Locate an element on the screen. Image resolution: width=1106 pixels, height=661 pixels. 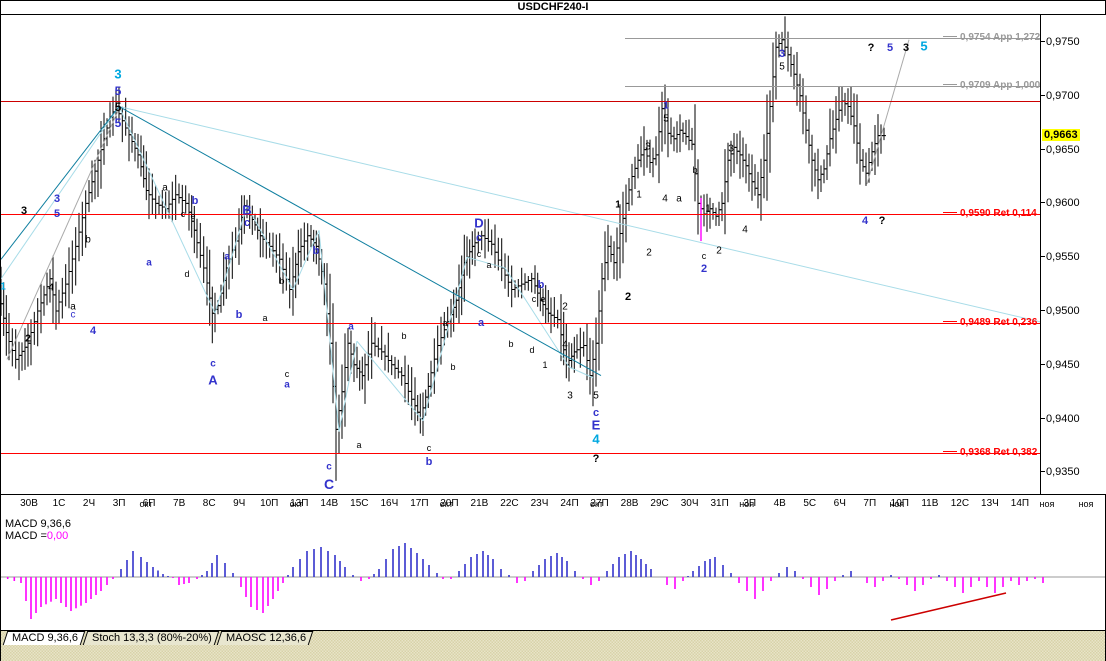
time-tick: 13Ч is located at coordinates (990, 503).